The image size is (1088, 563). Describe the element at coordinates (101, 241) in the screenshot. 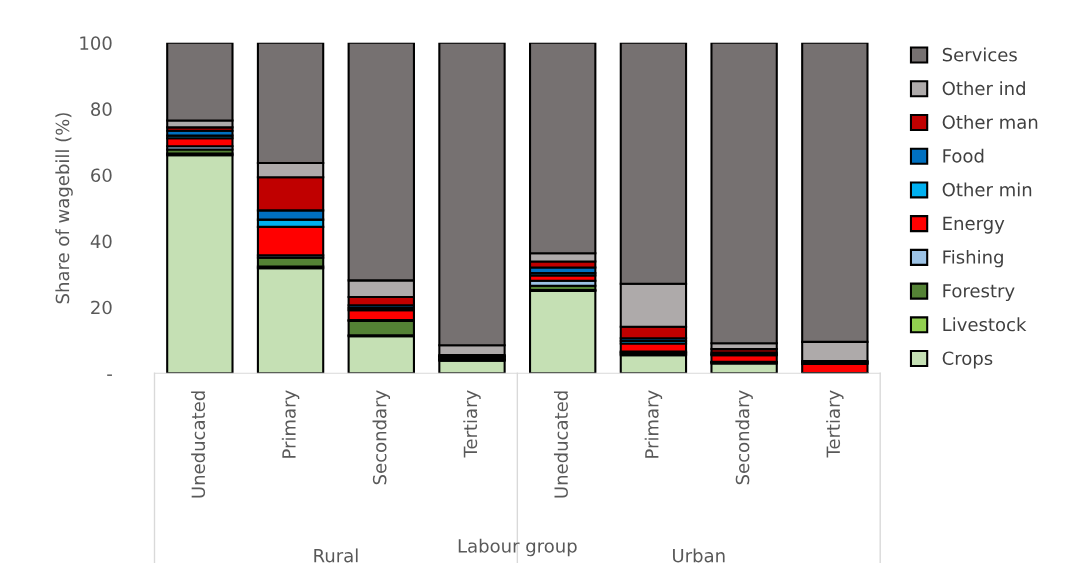

I see `y-tick-label: 40` at that location.